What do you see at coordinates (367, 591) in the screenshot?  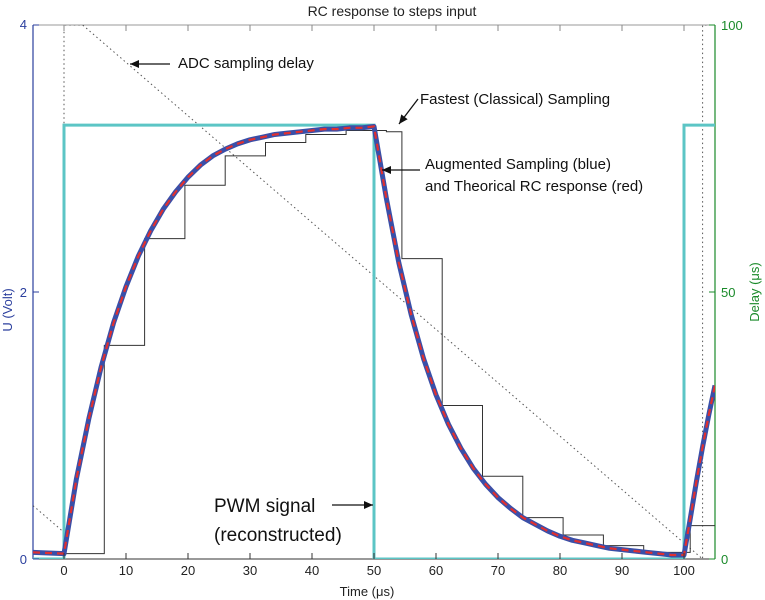 I see `x-axis-label: Time (μs)` at bounding box center [367, 591].